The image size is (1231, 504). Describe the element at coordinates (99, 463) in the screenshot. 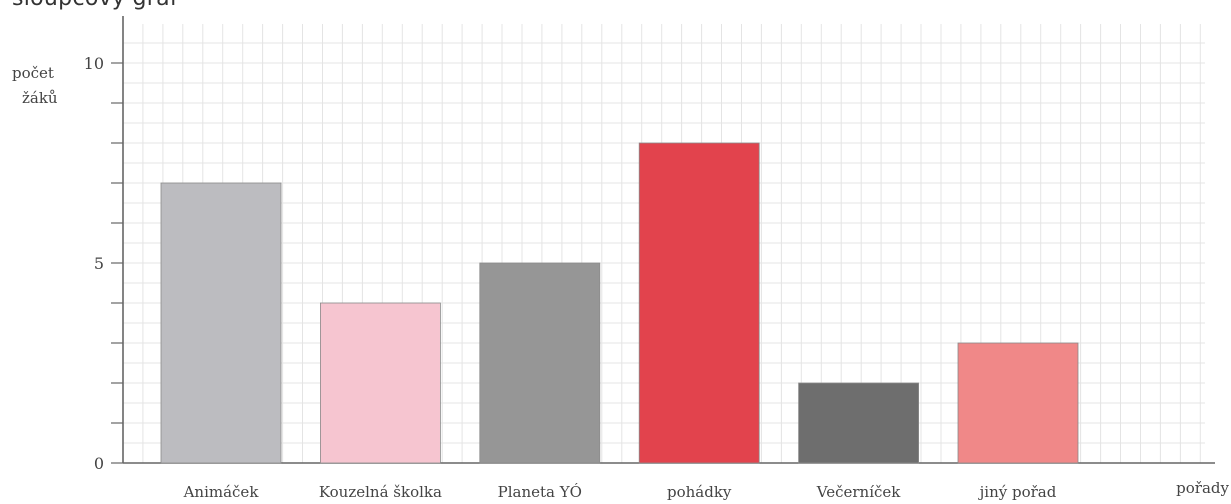

I see `y-tick-label: 0` at that location.